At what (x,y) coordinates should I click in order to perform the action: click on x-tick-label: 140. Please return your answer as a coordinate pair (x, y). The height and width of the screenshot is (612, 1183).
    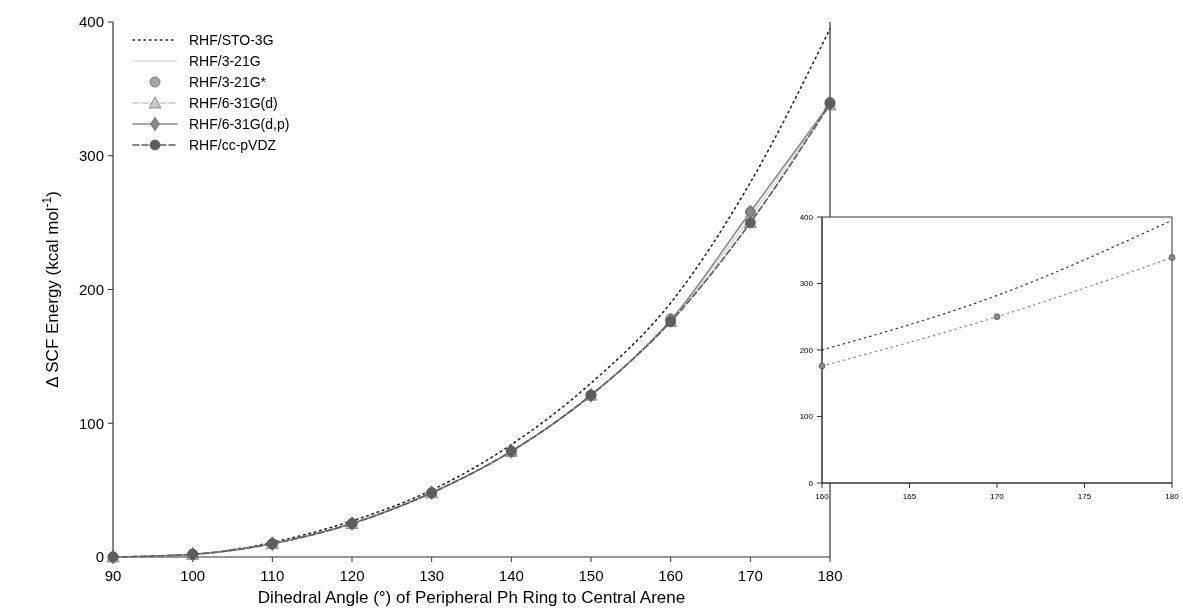
    Looking at the image, I should click on (511, 575).